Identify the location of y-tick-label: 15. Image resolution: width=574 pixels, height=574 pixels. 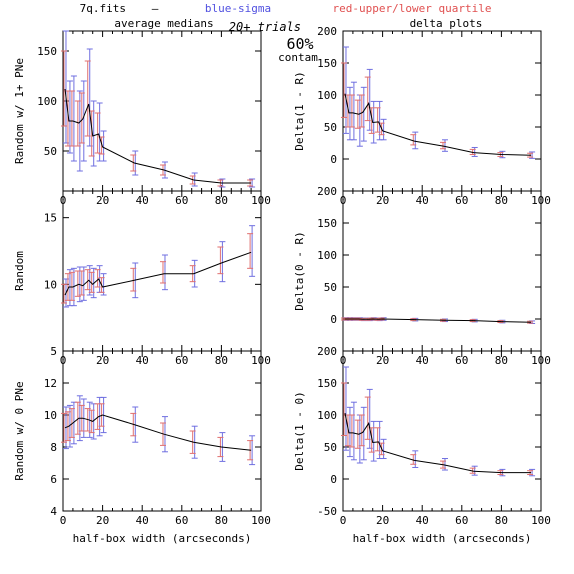
(50, 218).